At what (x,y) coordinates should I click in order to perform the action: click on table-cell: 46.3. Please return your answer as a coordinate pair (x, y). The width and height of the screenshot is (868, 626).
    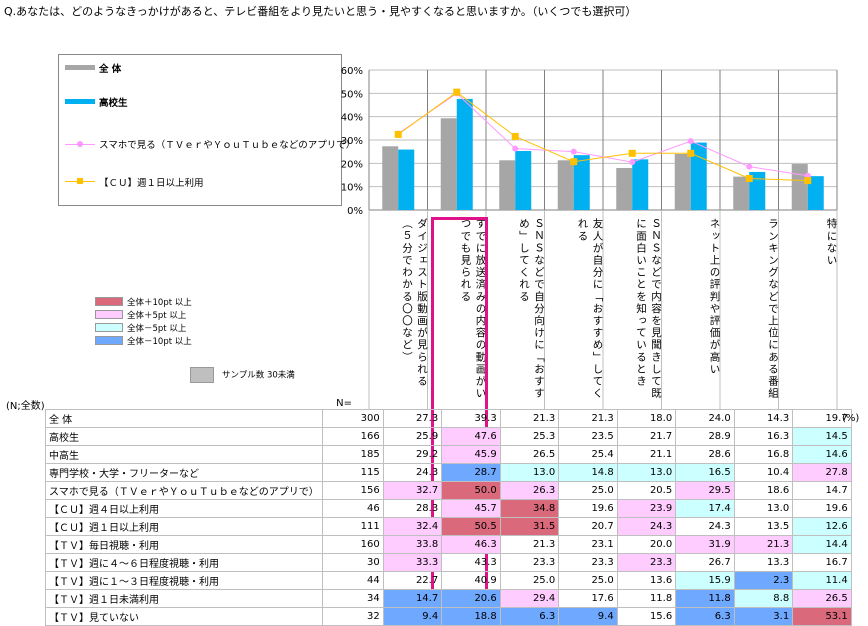
    Looking at the image, I should click on (471, 544).